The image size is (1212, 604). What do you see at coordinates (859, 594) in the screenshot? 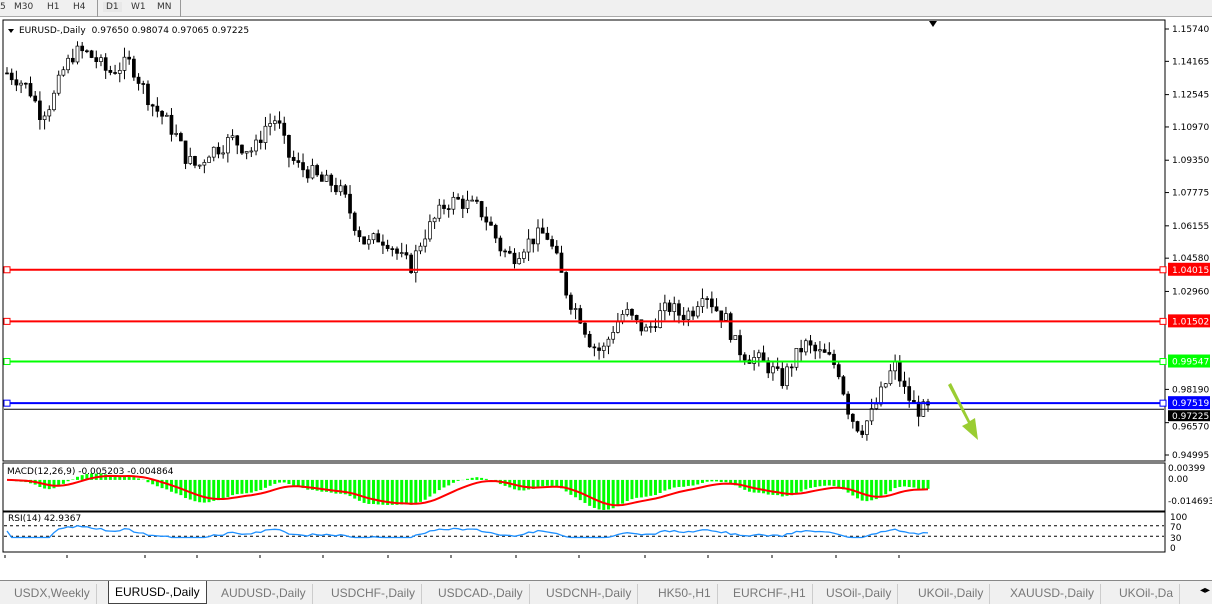
I see `tab-usoil-daily: USOil-,Daily` at bounding box center [859, 594].